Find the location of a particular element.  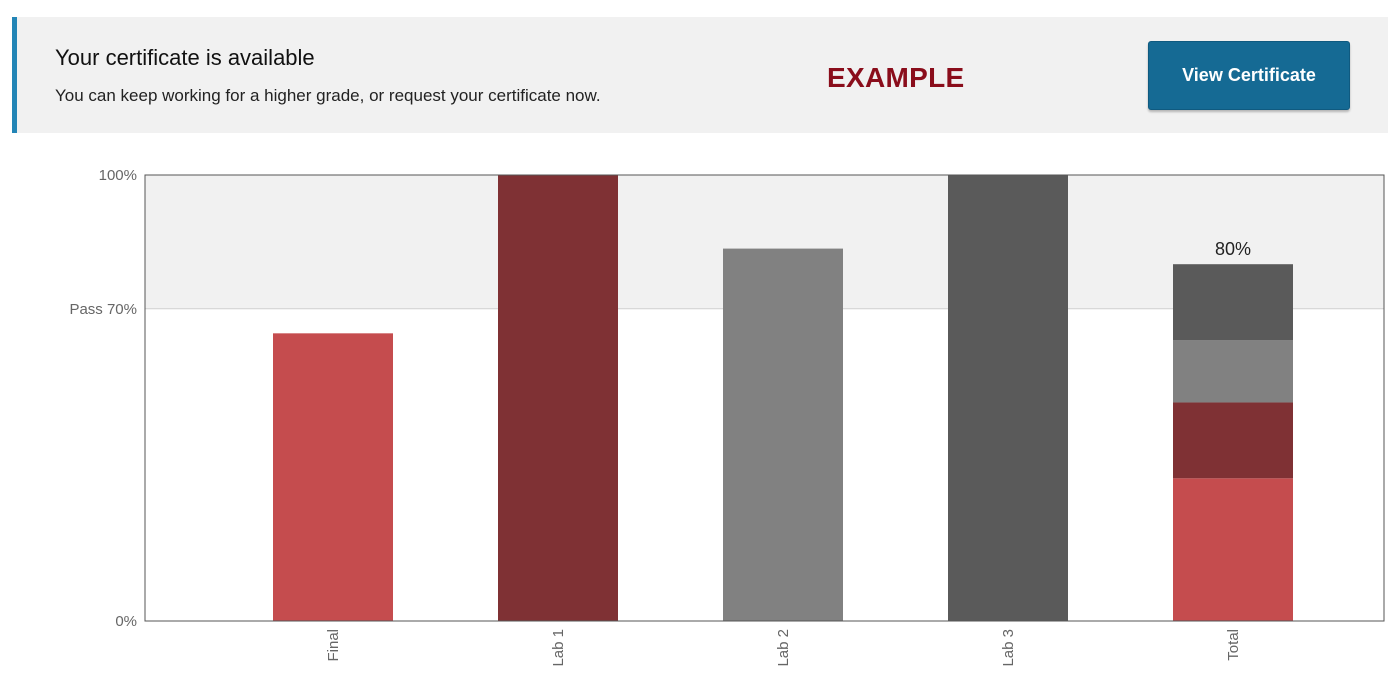

view-certificate-button: View Certificate is located at coordinates (1249, 75).